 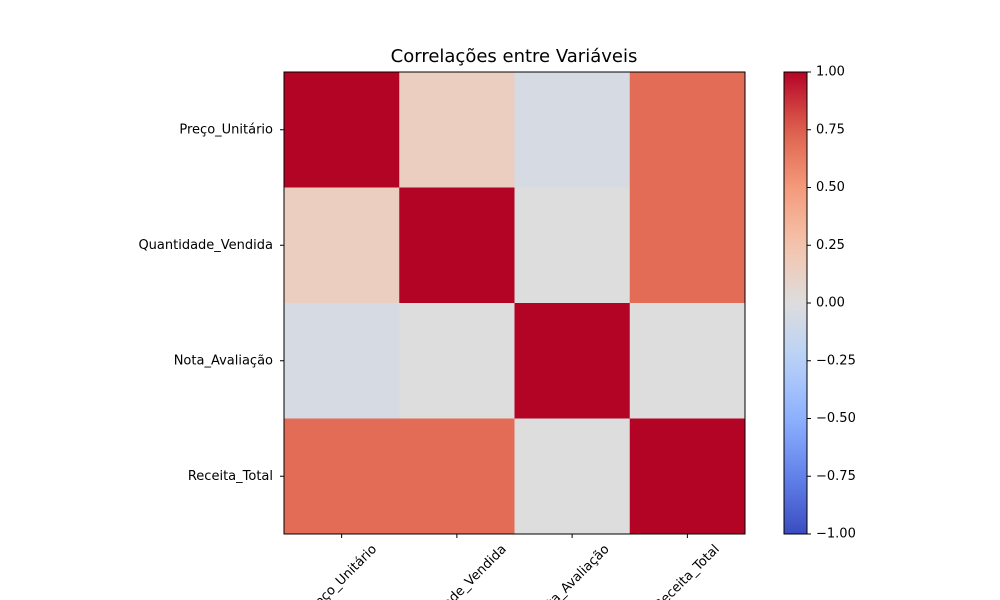 I want to click on colorbar-tick-label: −0.25, so click(x=836, y=360).